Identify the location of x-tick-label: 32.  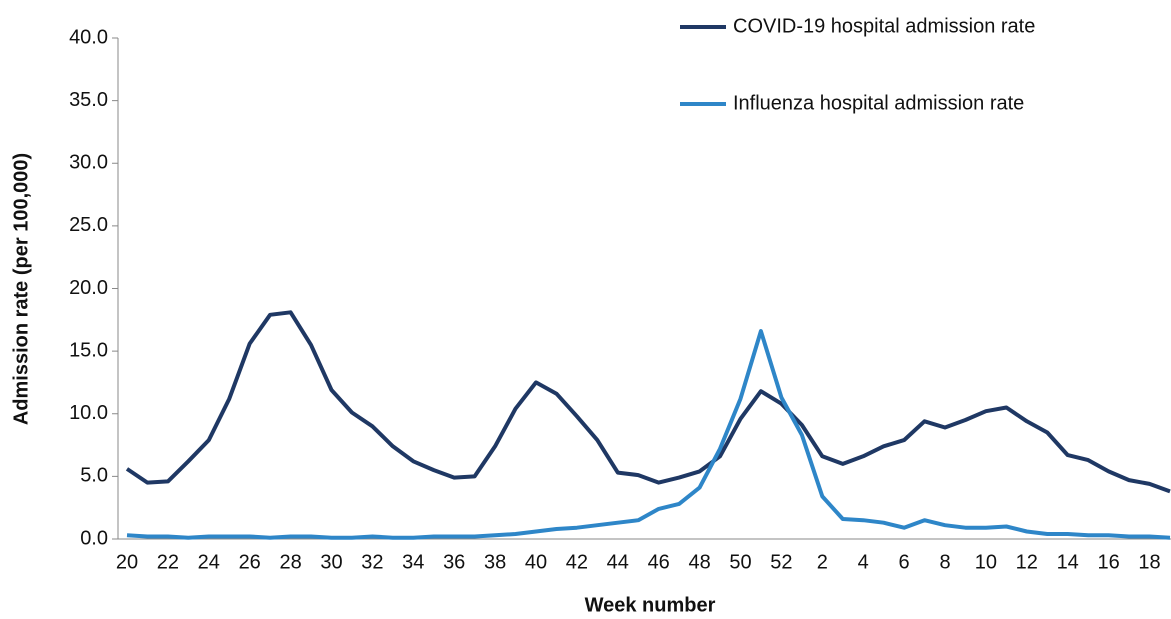
(372, 562).